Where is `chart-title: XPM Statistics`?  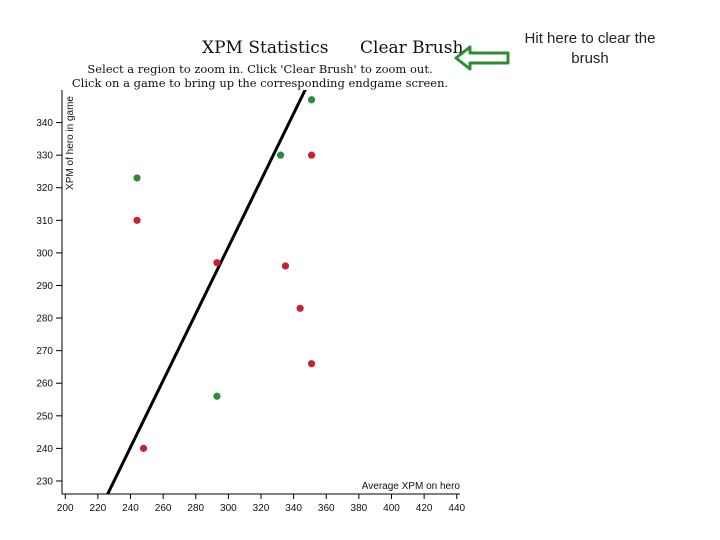 chart-title: XPM Statistics is located at coordinates (265, 48).